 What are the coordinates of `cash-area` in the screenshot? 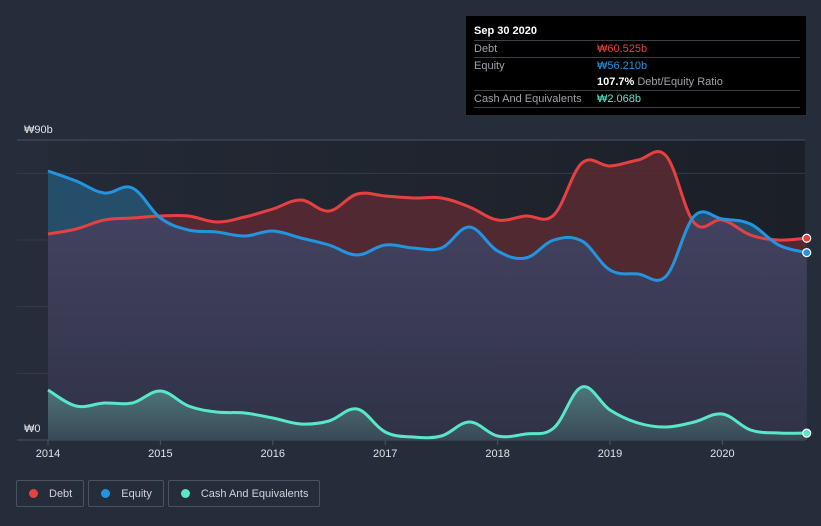 It's located at (427, 413).